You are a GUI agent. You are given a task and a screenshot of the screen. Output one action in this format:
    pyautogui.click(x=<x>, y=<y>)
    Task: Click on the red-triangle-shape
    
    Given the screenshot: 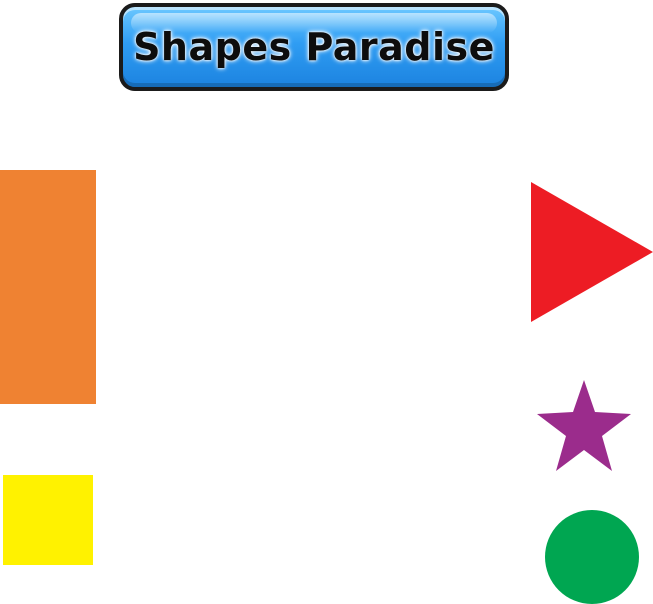 What is the action you would take?
    pyautogui.click(x=592, y=252)
    